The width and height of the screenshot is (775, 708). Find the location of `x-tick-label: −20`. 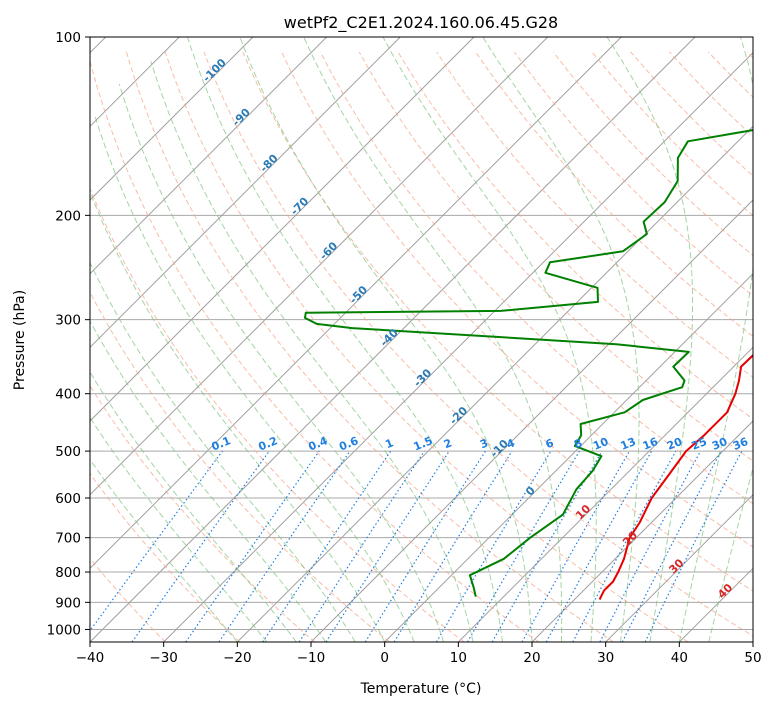

x-tick-label: −20 is located at coordinates (237, 658).